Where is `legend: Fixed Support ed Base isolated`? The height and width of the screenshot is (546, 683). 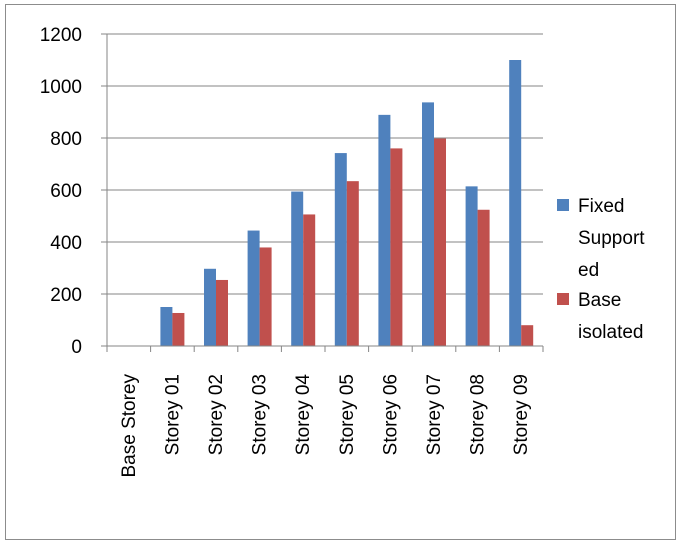 legend: Fixed Support ed Base isolated is located at coordinates (601, 269).